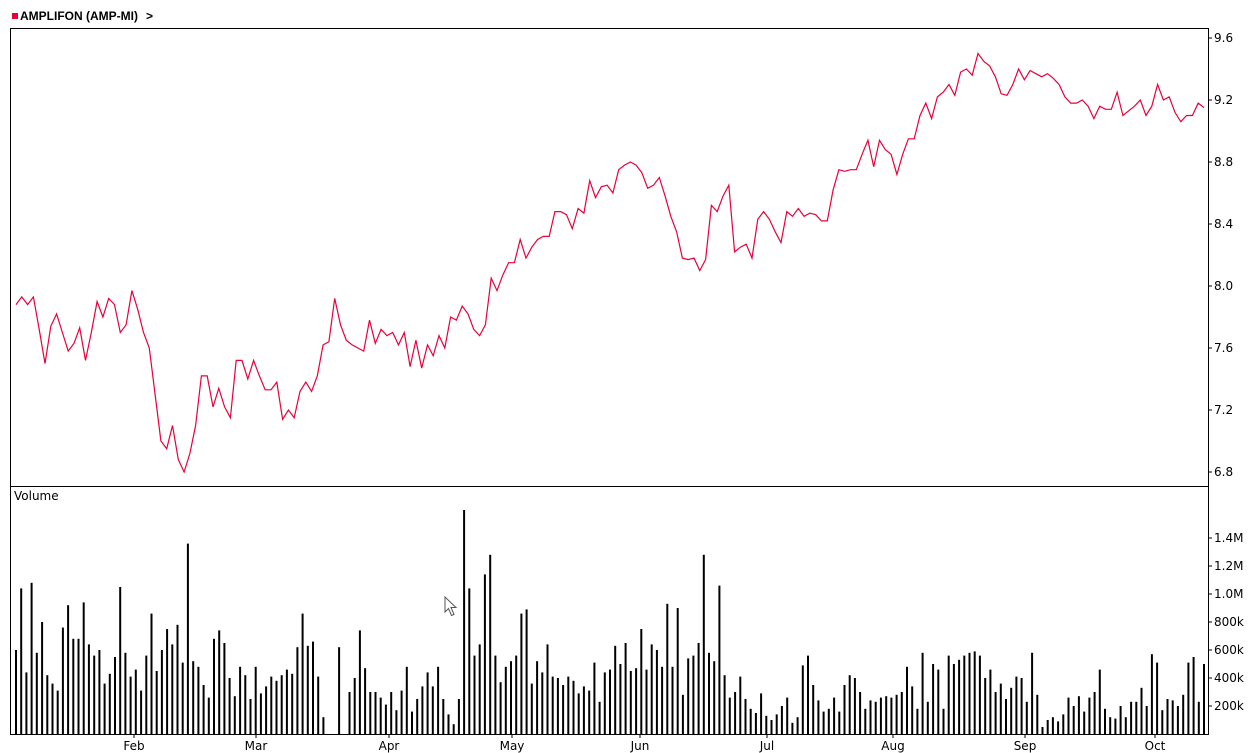  What do you see at coordinates (133, 746) in the screenshot?
I see `month-tick-label: Feb` at bounding box center [133, 746].